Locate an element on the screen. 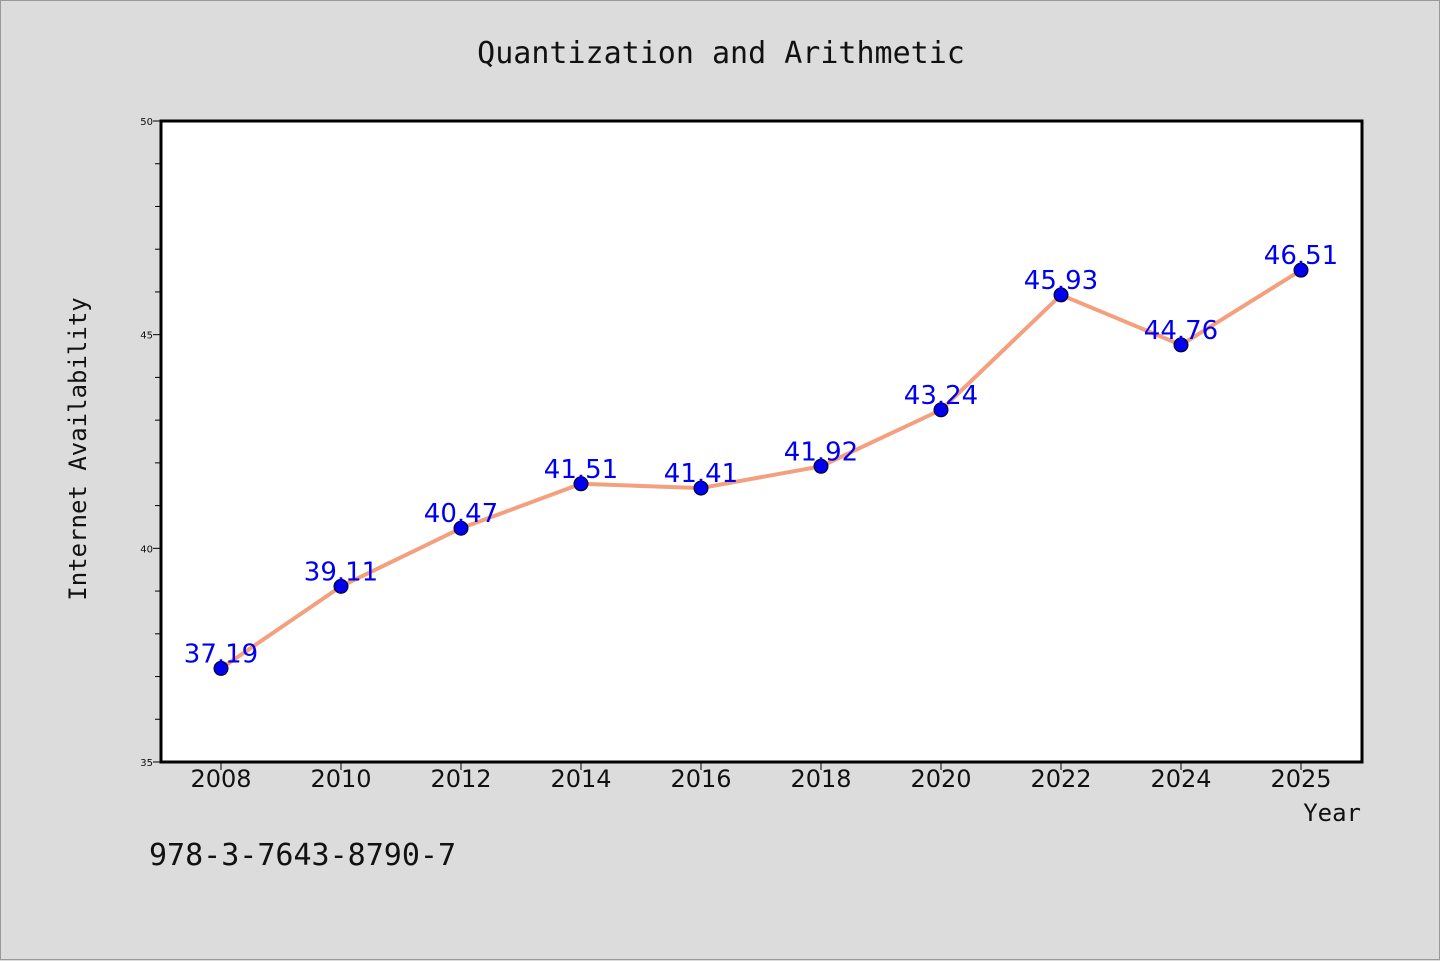  data-label: 43.24 is located at coordinates (941, 396).